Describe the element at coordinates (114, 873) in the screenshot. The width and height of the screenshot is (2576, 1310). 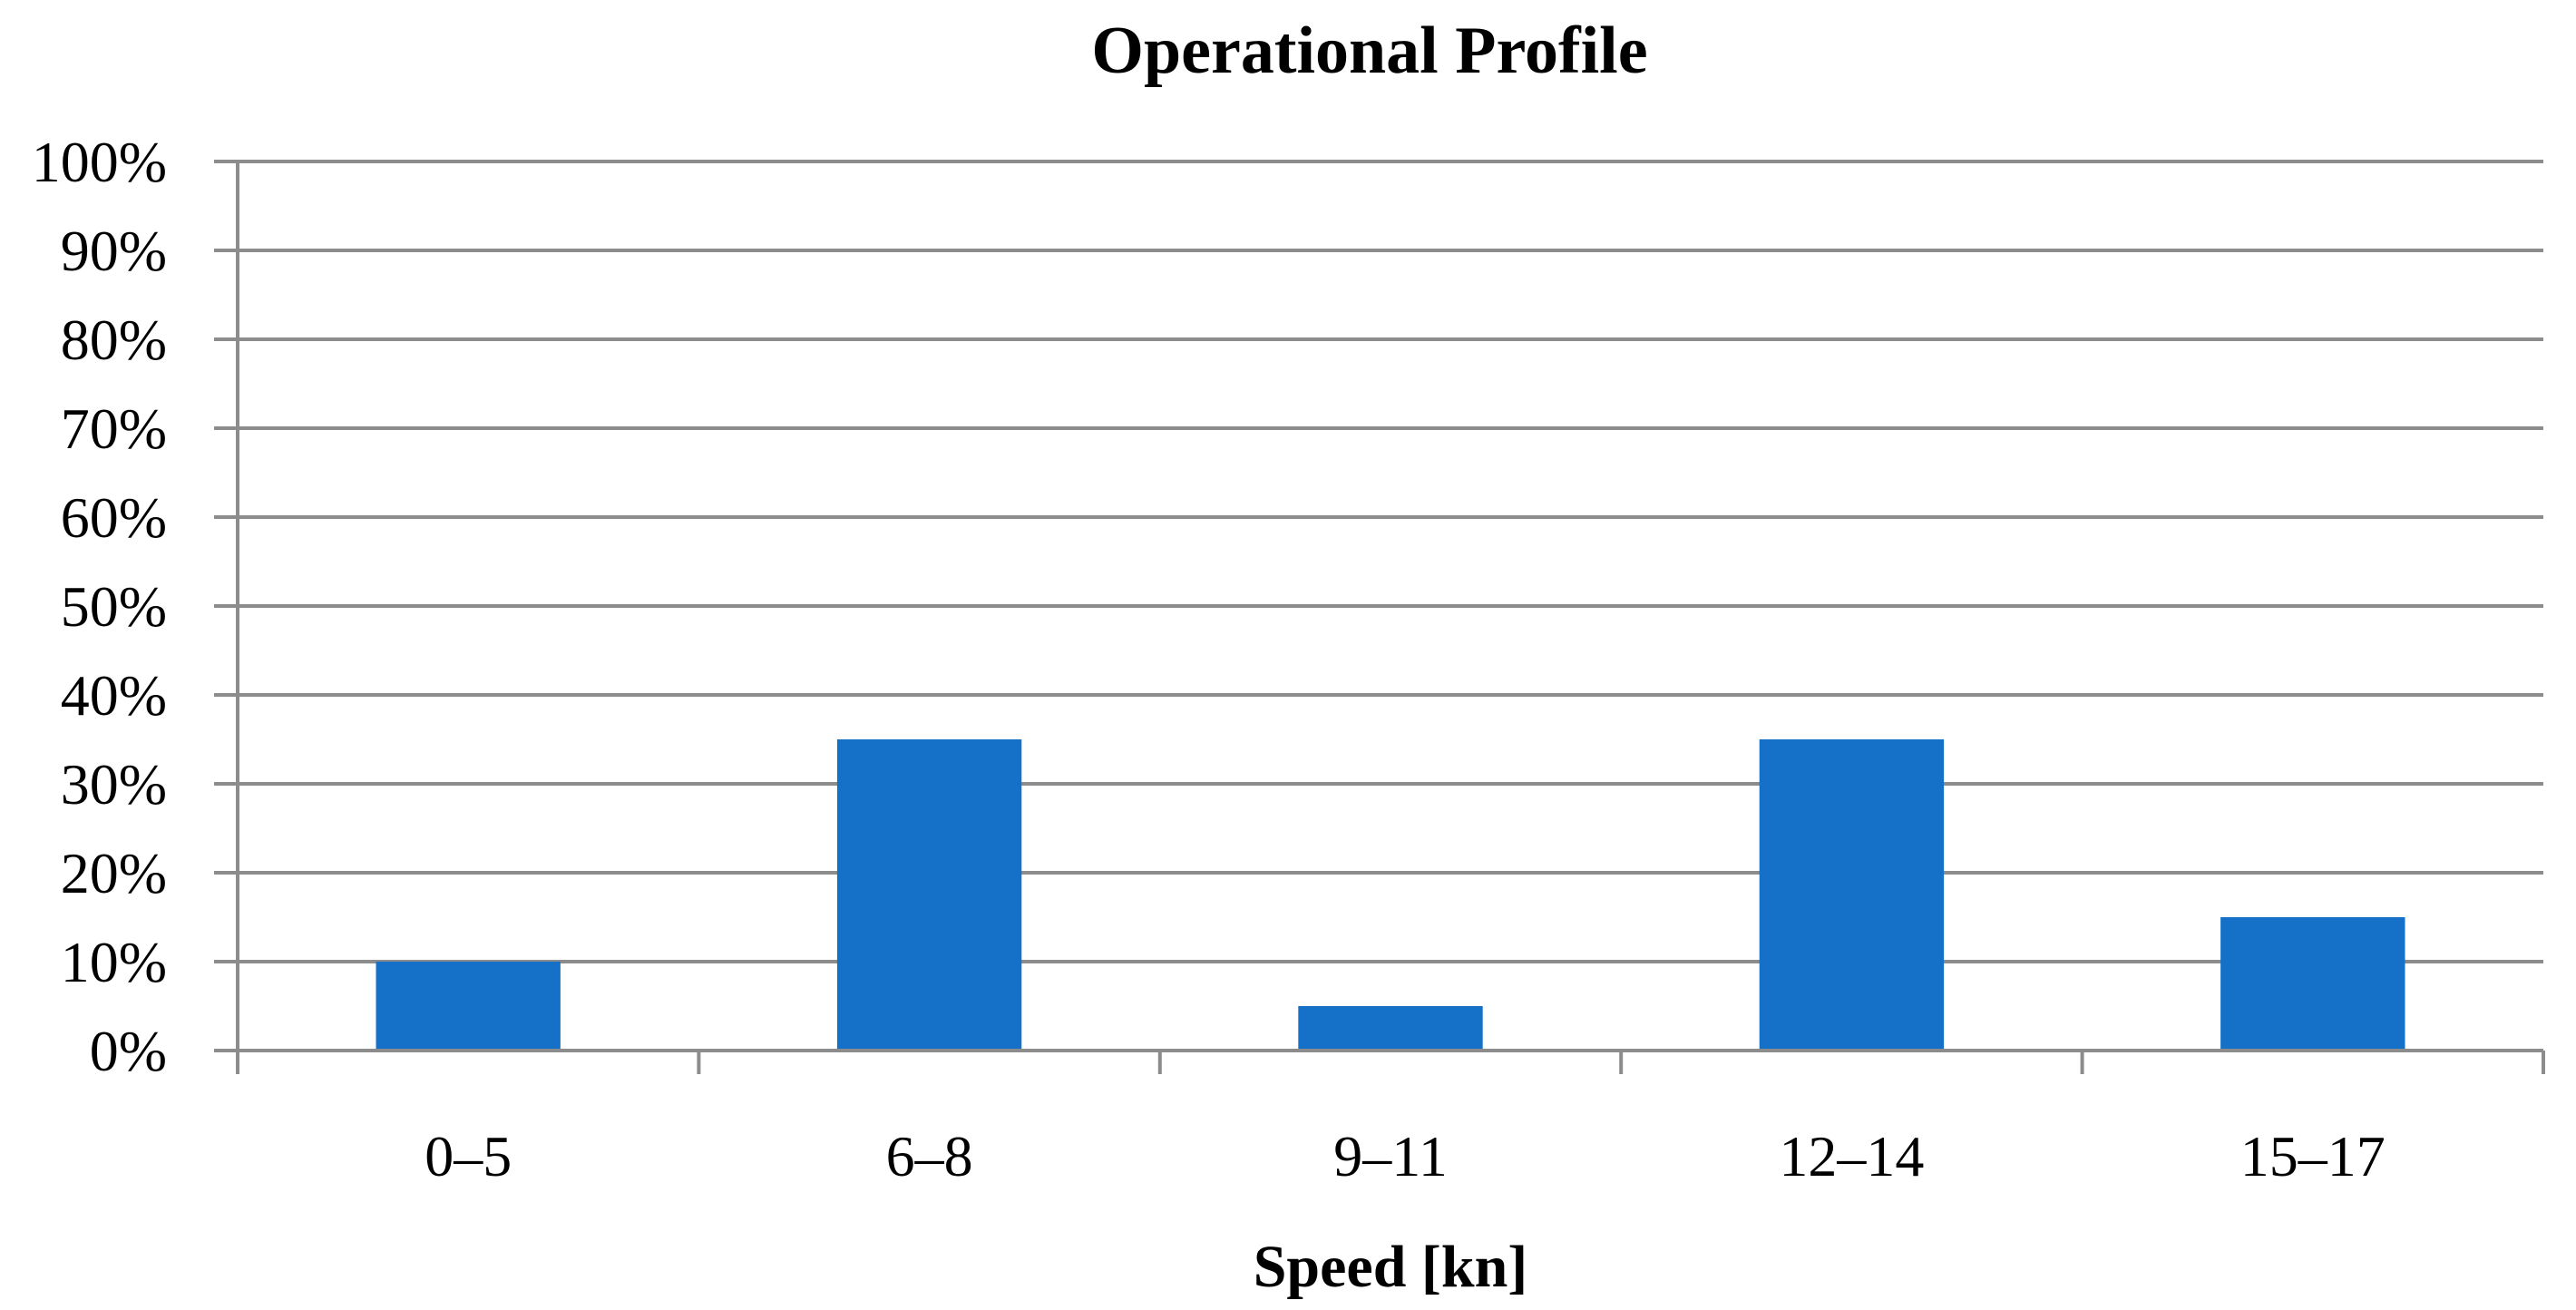
I see `y-tick-label: 20%` at that location.